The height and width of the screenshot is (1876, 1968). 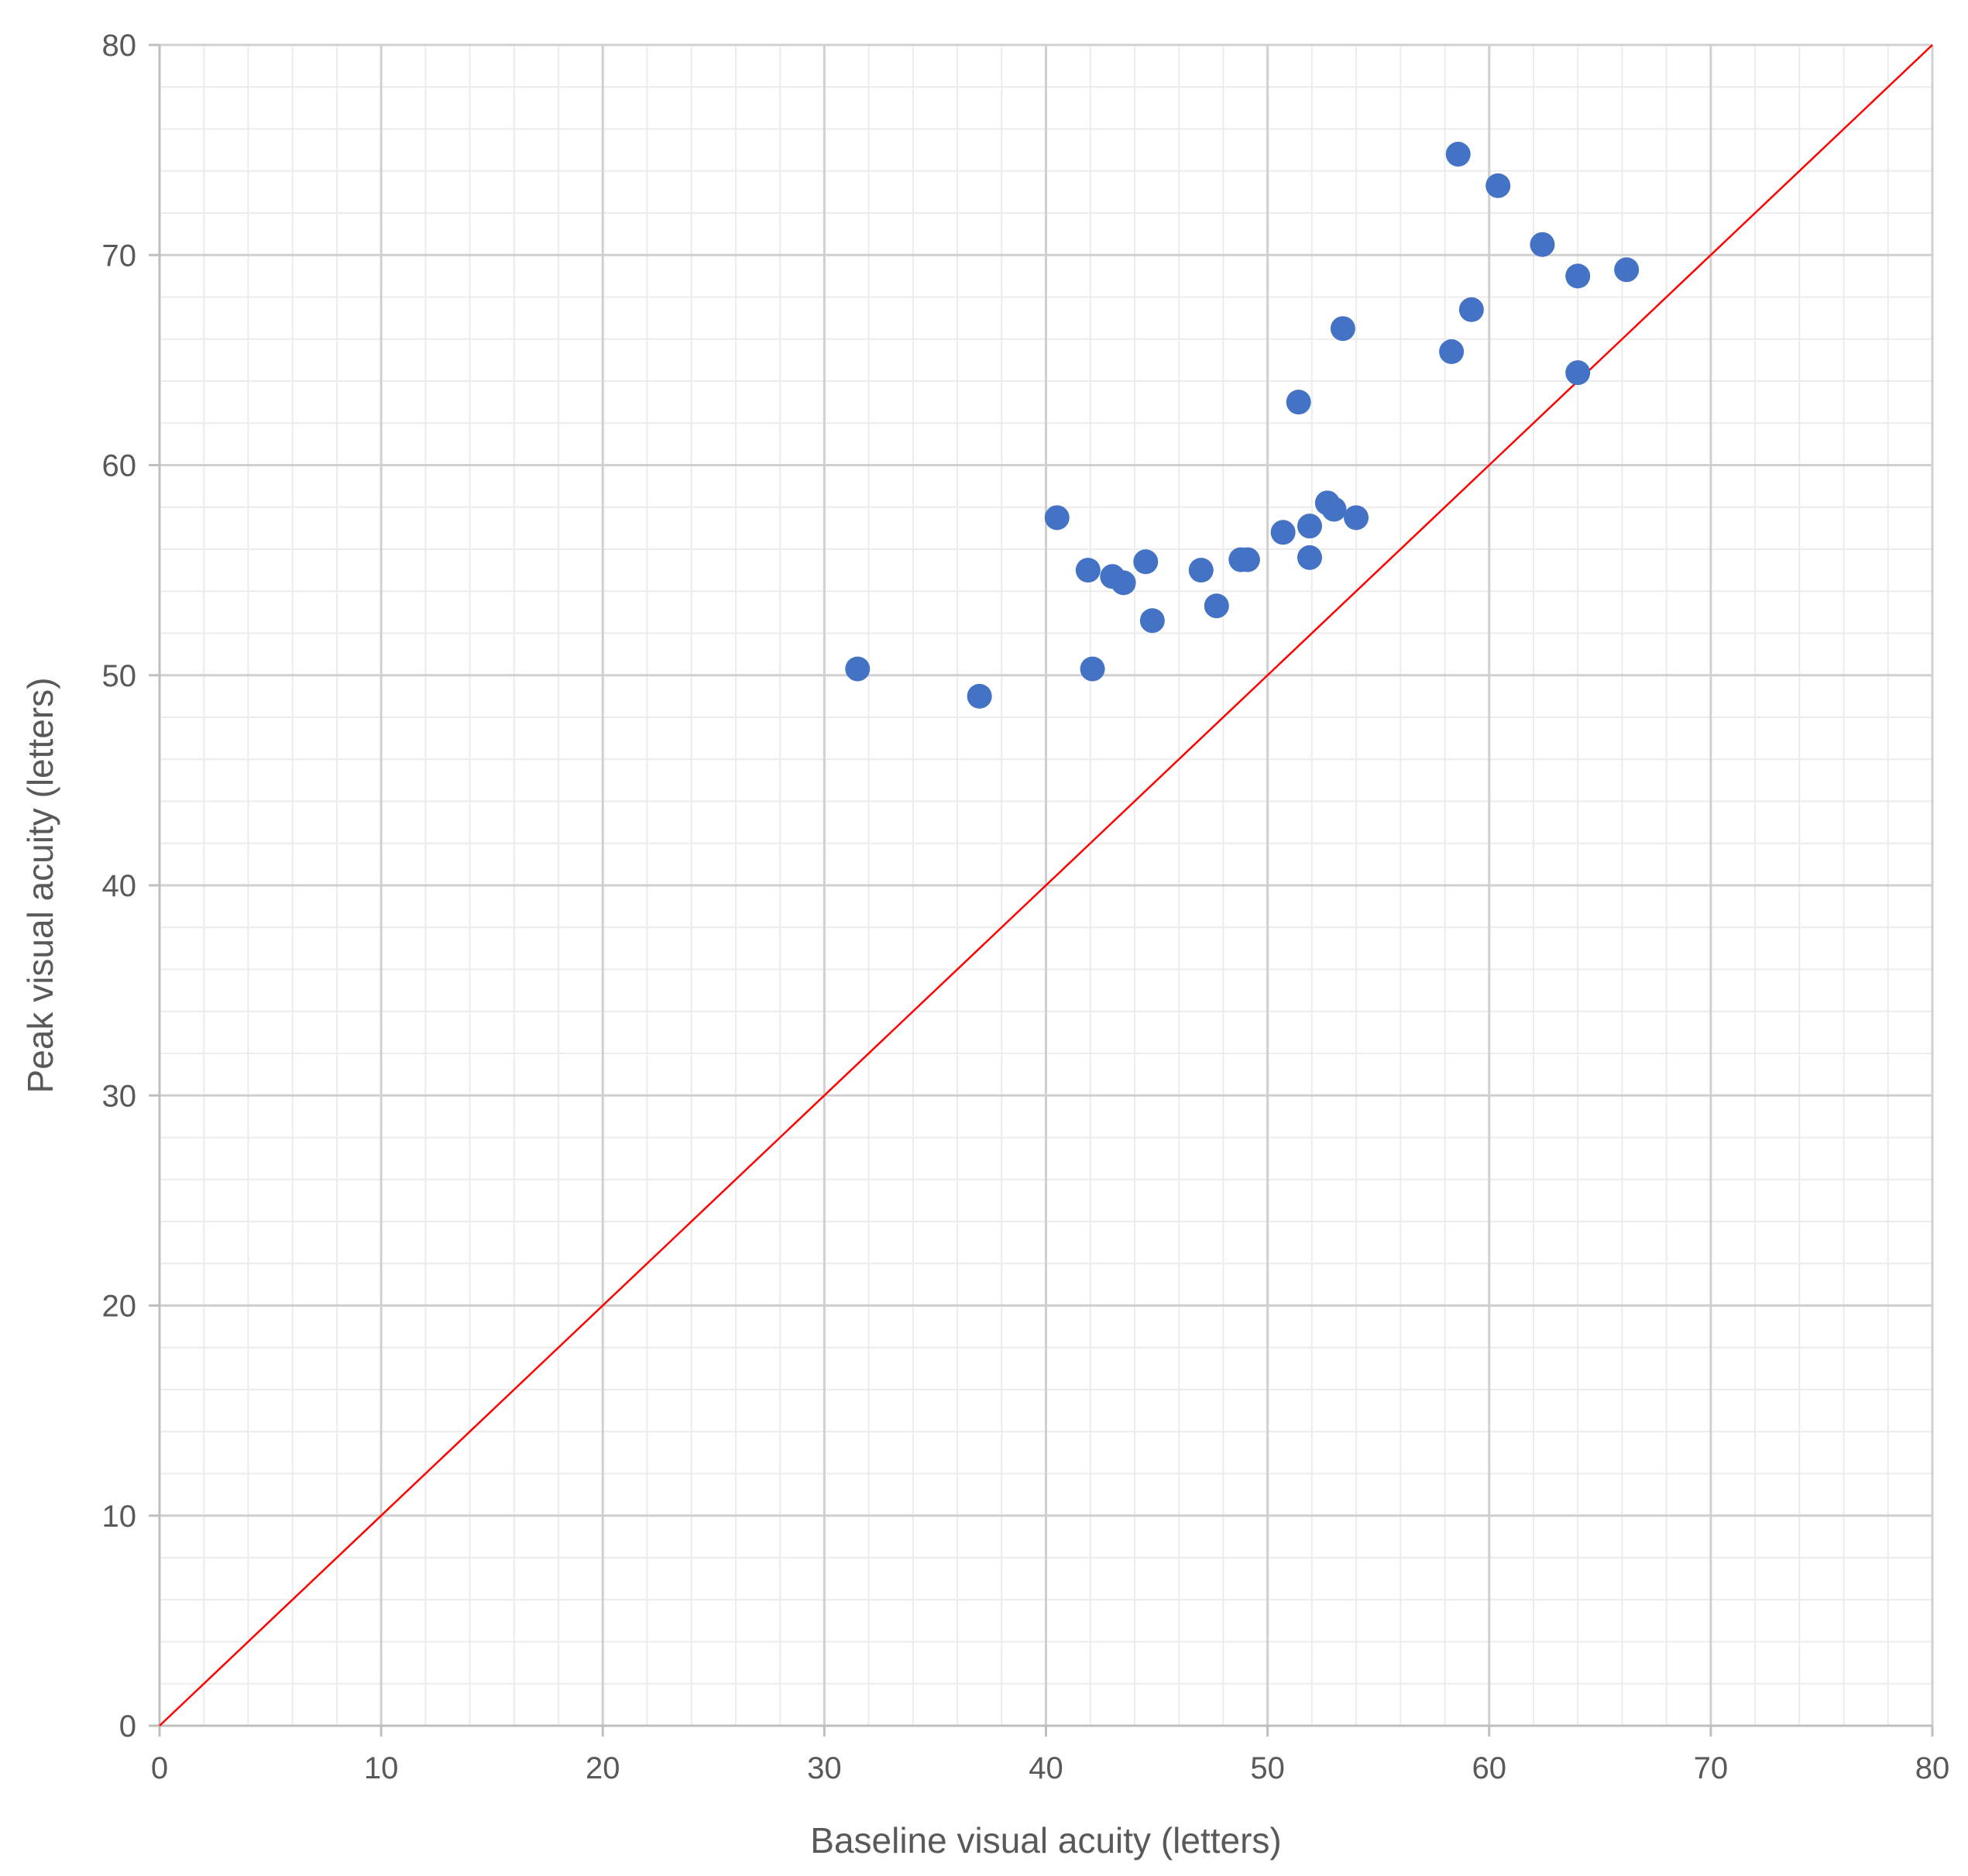 I want to click on y-tick-label: 0, so click(x=127, y=1726).